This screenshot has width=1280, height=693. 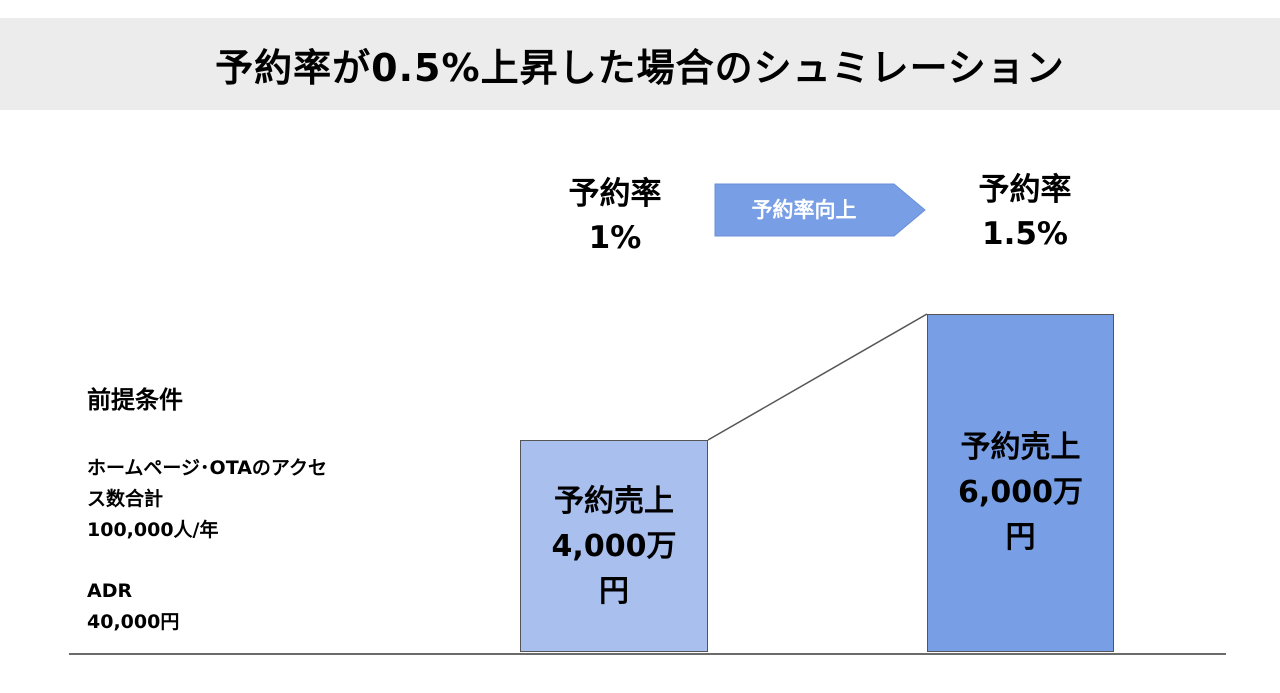 What do you see at coordinates (135, 400) in the screenshot?
I see `assumptions-heading: 前提条件` at bounding box center [135, 400].